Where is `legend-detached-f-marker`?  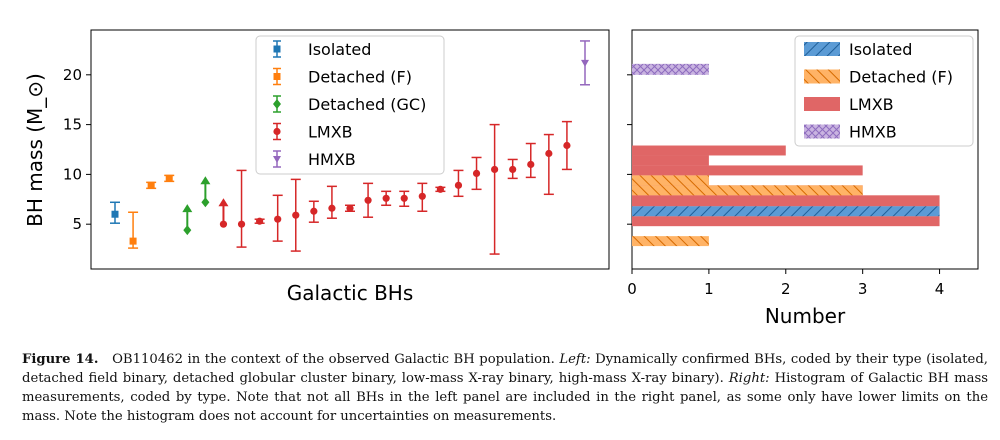 legend-detached-f-marker is located at coordinates (277, 76).